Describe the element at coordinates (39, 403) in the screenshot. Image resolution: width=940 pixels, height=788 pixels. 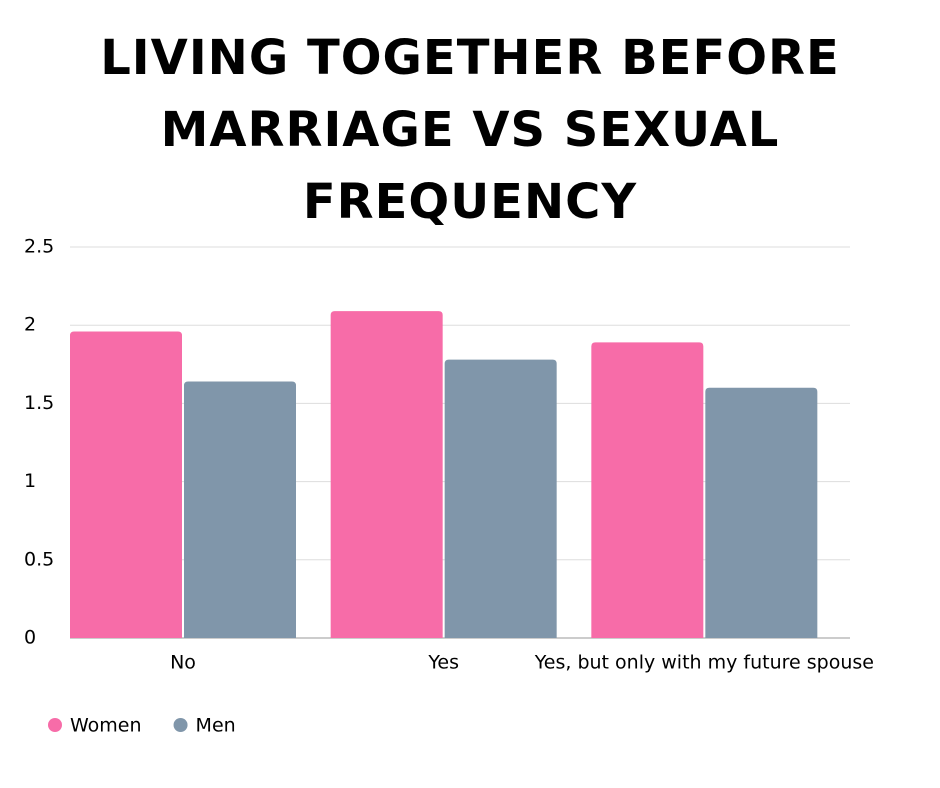
I see `y-tick-label: 1.5` at that location.